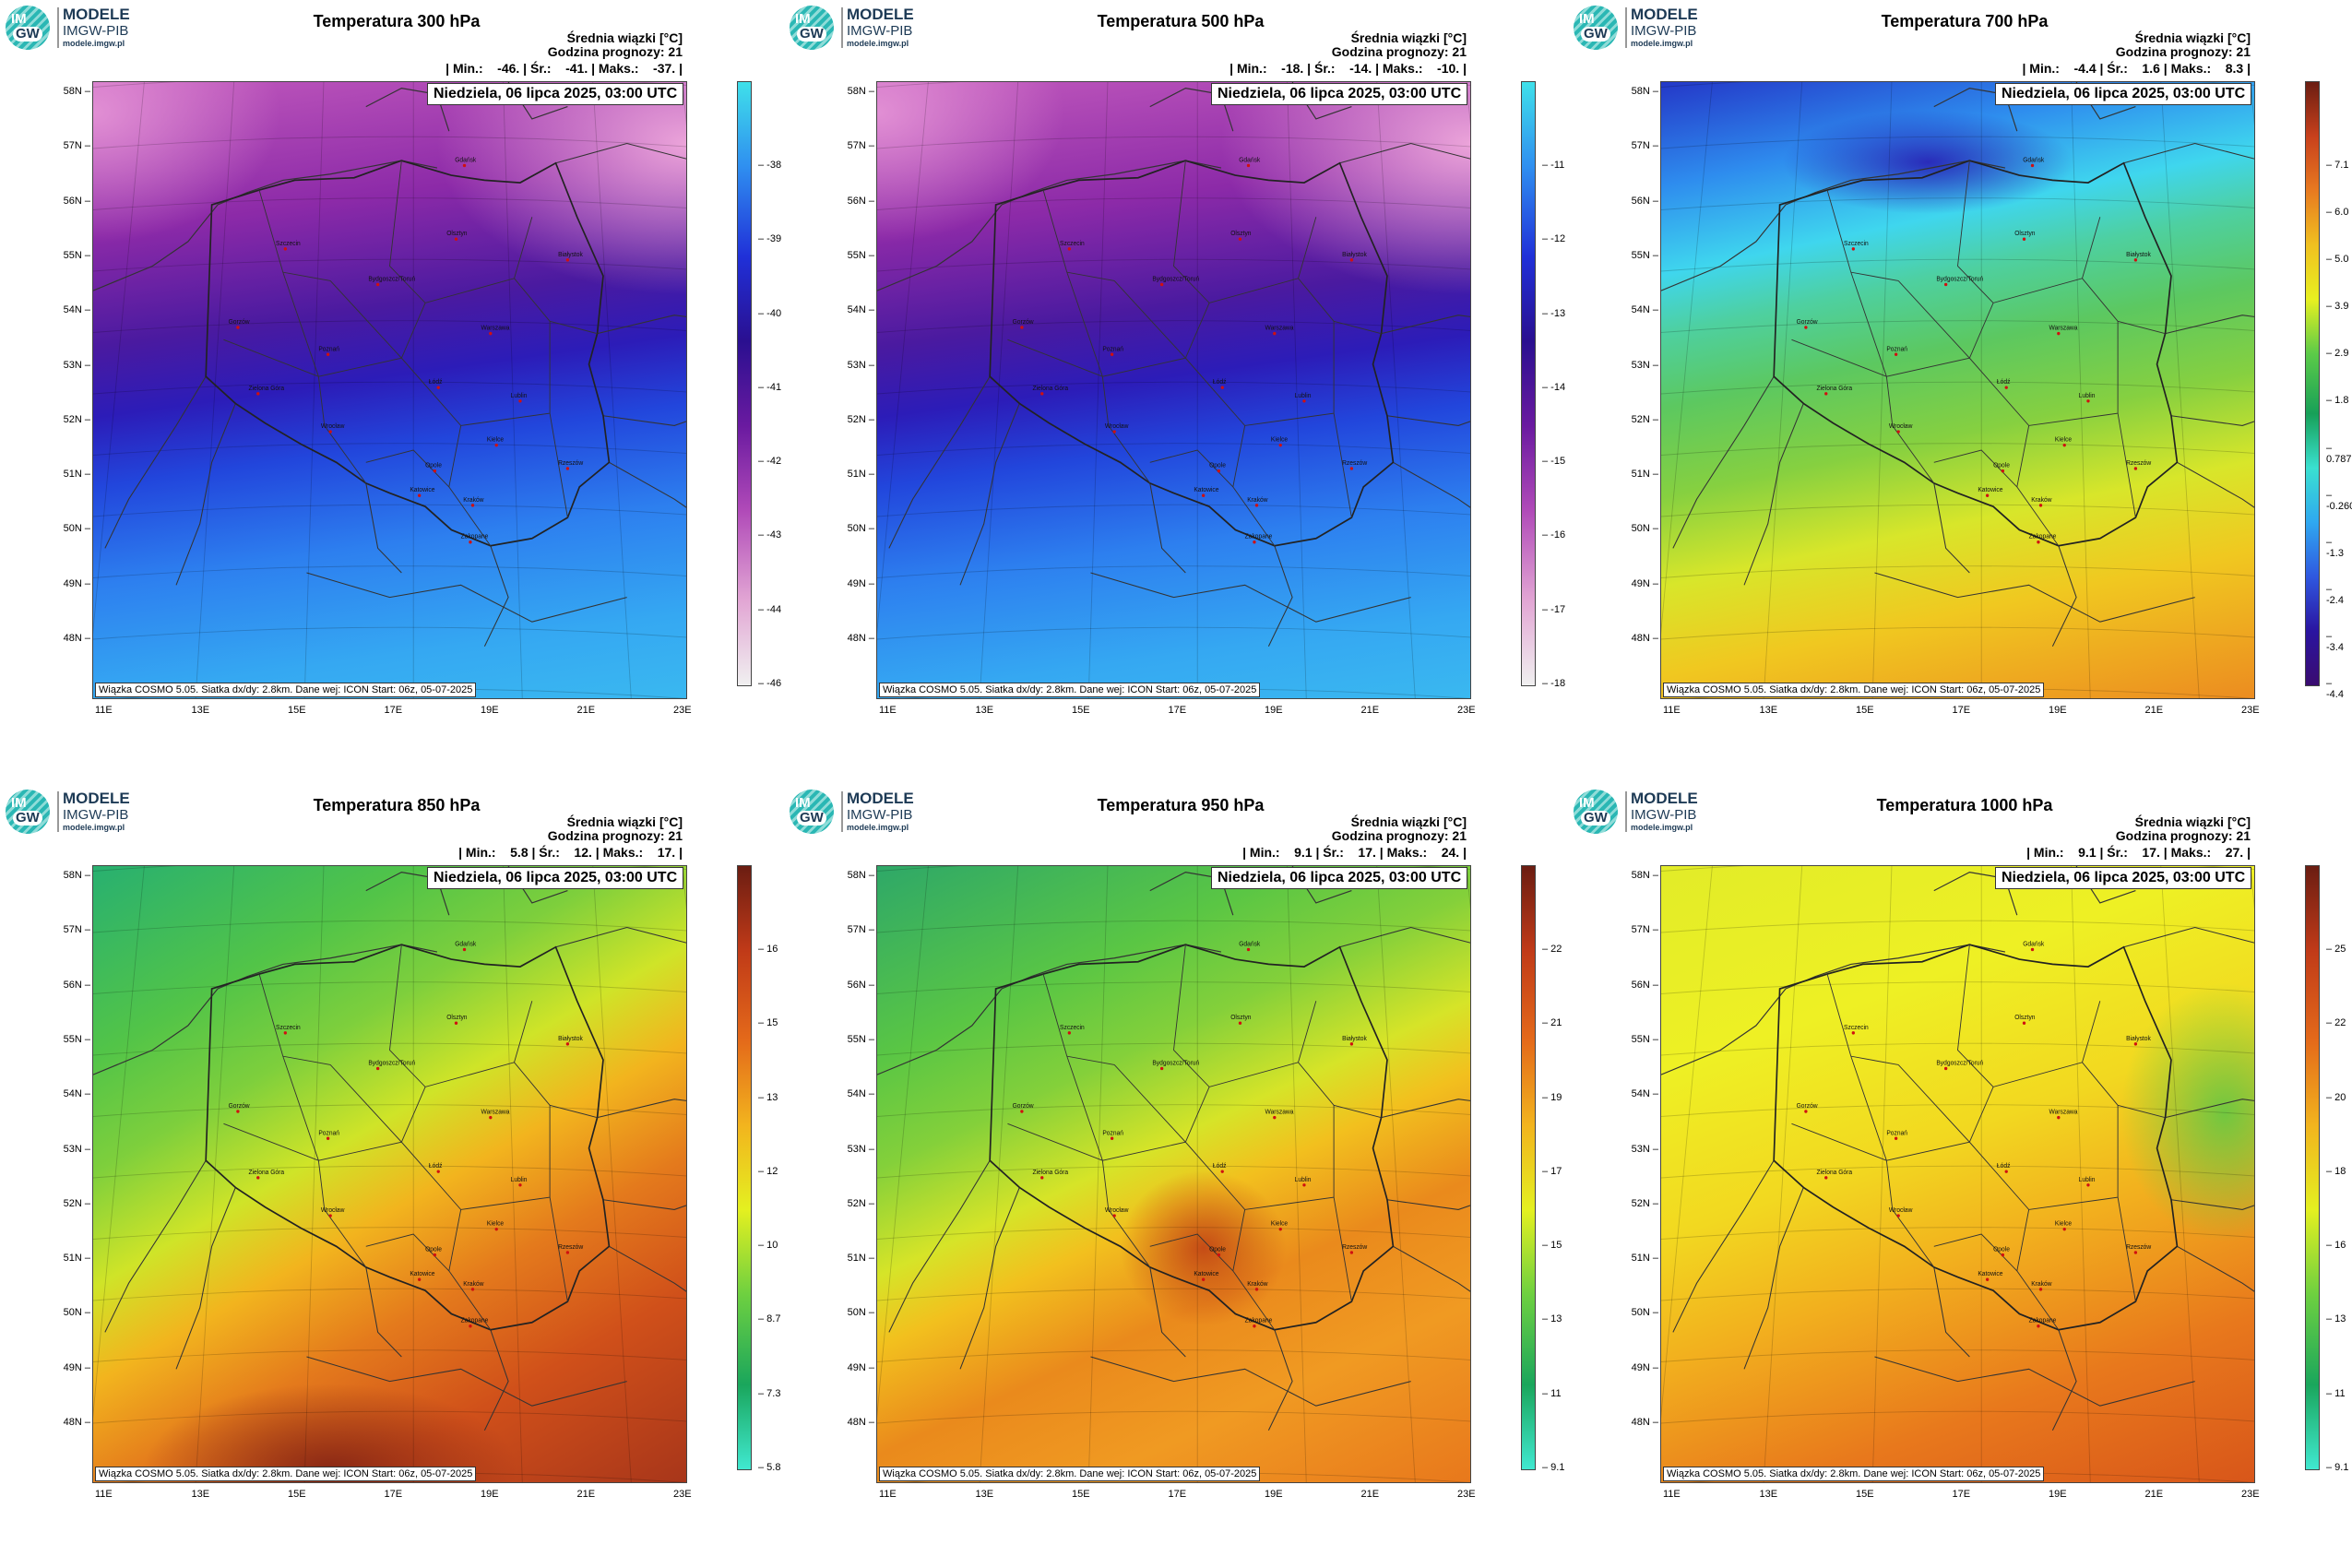 This screenshot has width=2352, height=1568. I want to click on city-label: Opole, so click(1217, 466).